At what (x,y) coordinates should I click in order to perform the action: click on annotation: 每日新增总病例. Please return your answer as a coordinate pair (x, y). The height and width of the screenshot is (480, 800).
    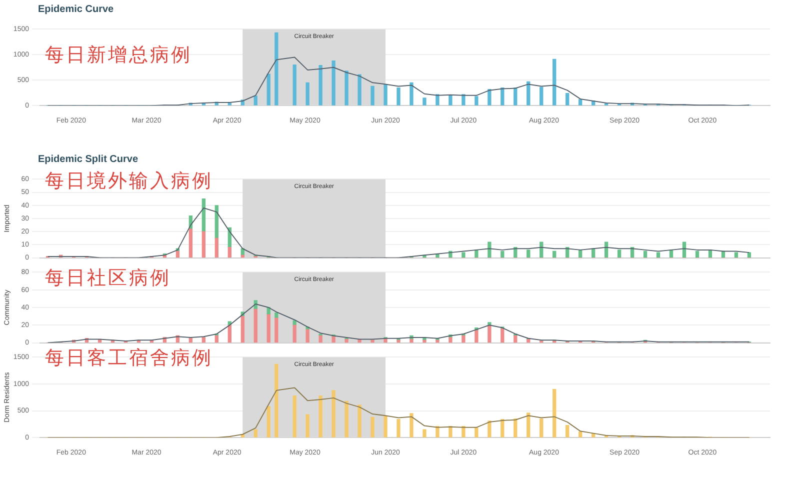
    Looking at the image, I should click on (118, 55).